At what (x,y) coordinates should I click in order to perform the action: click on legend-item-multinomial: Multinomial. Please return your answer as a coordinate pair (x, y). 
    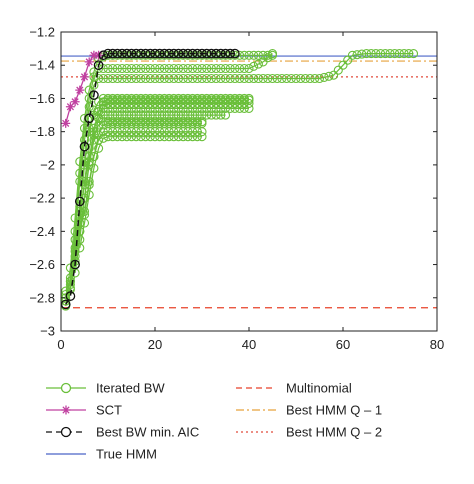
    Looking at the image, I should click on (294, 388).